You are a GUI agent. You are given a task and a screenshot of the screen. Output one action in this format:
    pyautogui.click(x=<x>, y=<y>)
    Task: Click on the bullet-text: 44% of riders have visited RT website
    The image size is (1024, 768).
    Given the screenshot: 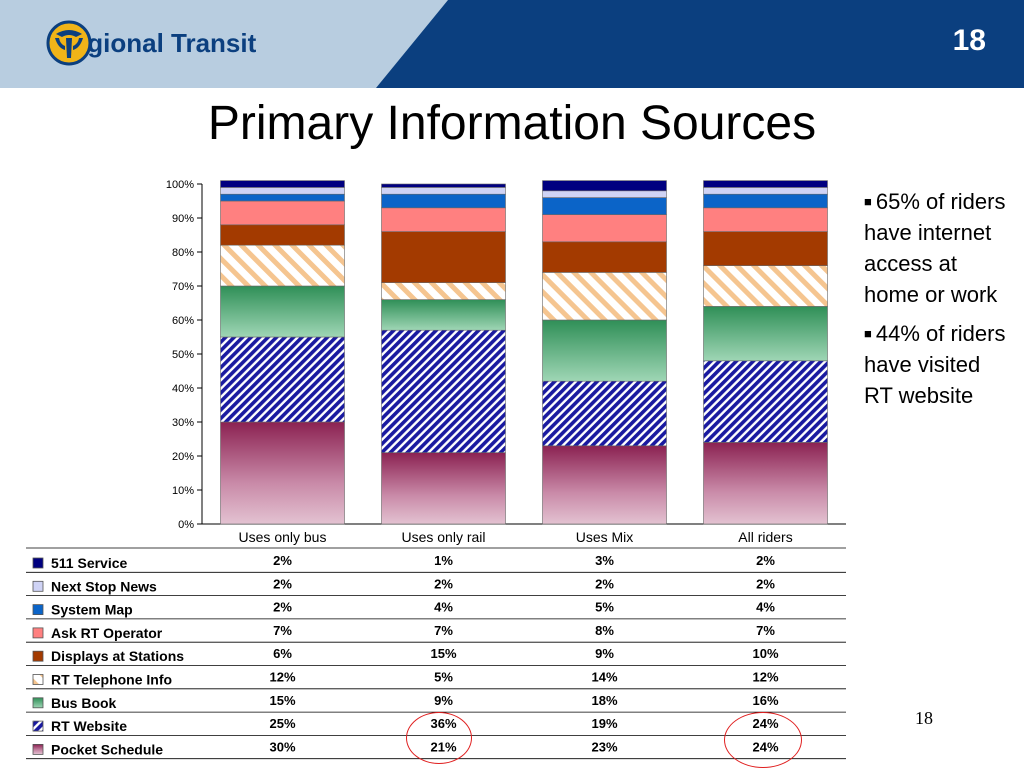 What is the action you would take?
    pyautogui.click(x=935, y=364)
    